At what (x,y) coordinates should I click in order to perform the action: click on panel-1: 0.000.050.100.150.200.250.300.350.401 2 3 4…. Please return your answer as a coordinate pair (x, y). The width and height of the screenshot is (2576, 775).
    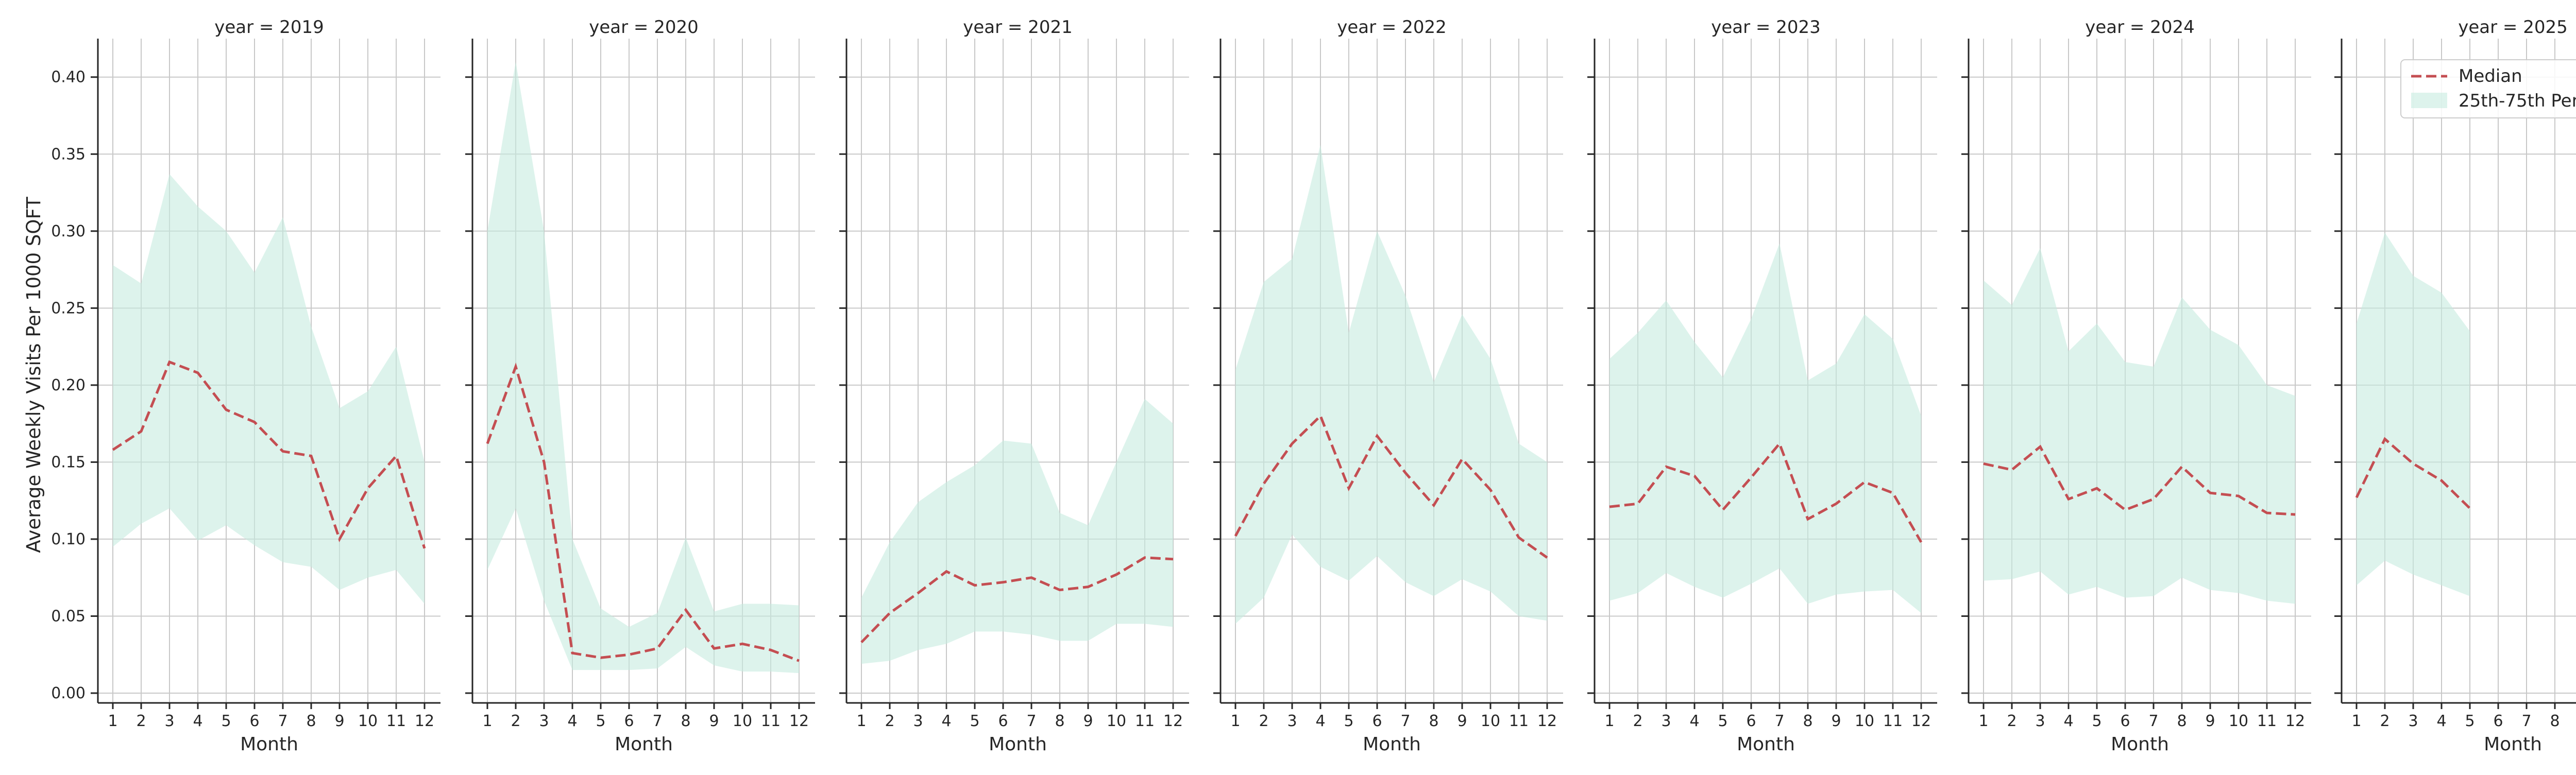
    Looking at the image, I should click on (245, 386).